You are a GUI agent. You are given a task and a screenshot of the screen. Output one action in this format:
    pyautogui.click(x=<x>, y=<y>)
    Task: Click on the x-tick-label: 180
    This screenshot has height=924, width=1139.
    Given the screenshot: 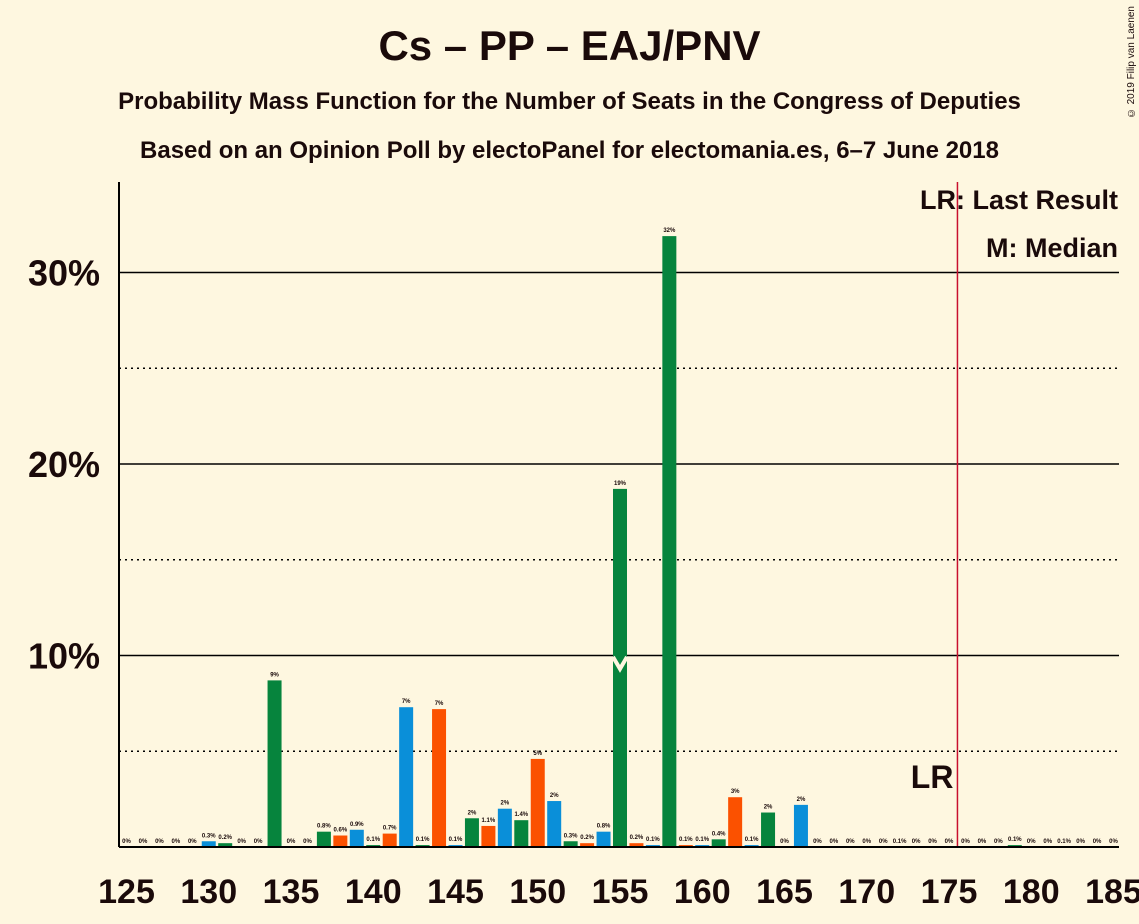 What is the action you would take?
    pyautogui.click(x=1031, y=892)
    